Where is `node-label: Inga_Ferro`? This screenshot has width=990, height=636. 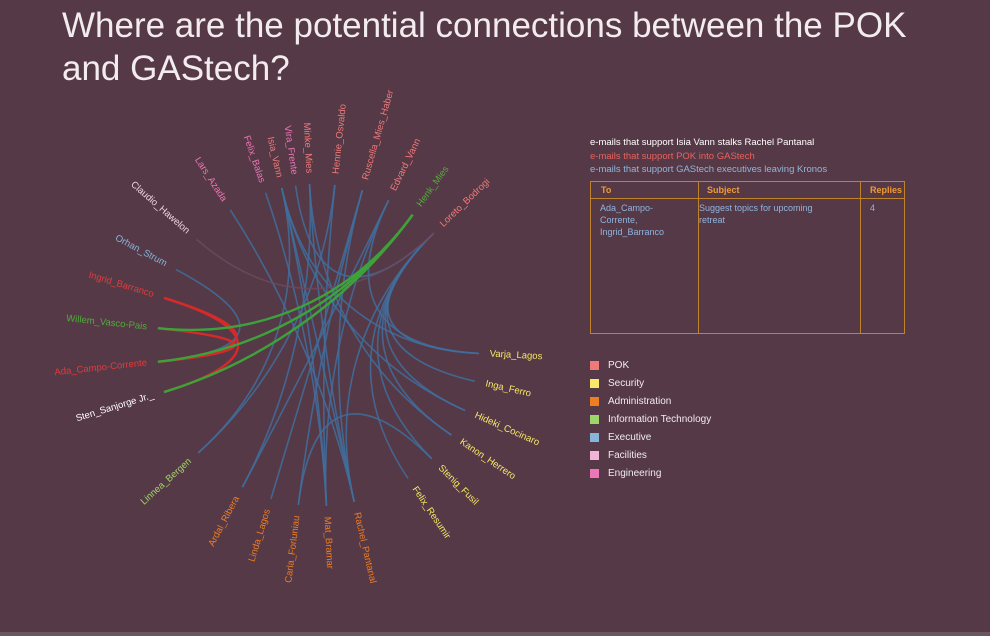 node-label: Inga_Ferro is located at coordinates (508, 388).